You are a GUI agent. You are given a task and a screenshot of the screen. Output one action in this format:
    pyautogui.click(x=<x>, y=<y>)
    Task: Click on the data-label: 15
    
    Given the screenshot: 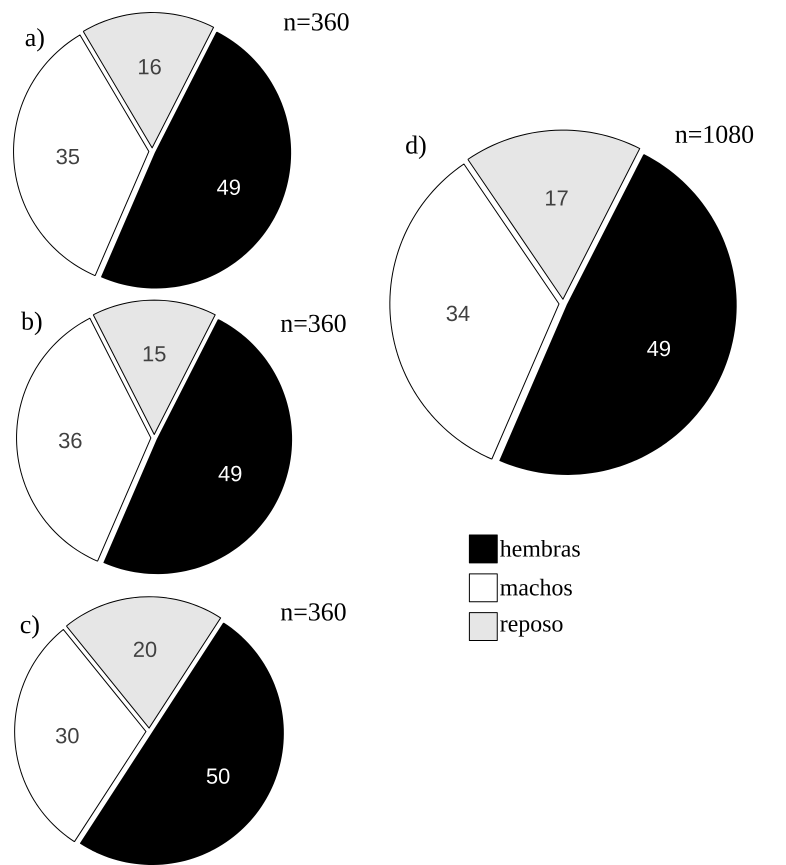 What is the action you would take?
    pyautogui.click(x=155, y=354)
    